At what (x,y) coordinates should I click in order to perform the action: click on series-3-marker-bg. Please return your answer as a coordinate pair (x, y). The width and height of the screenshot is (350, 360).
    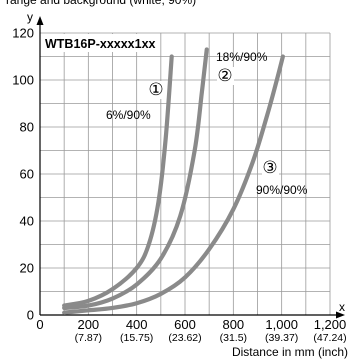
    Looking at the image, I should click on (270, 168).